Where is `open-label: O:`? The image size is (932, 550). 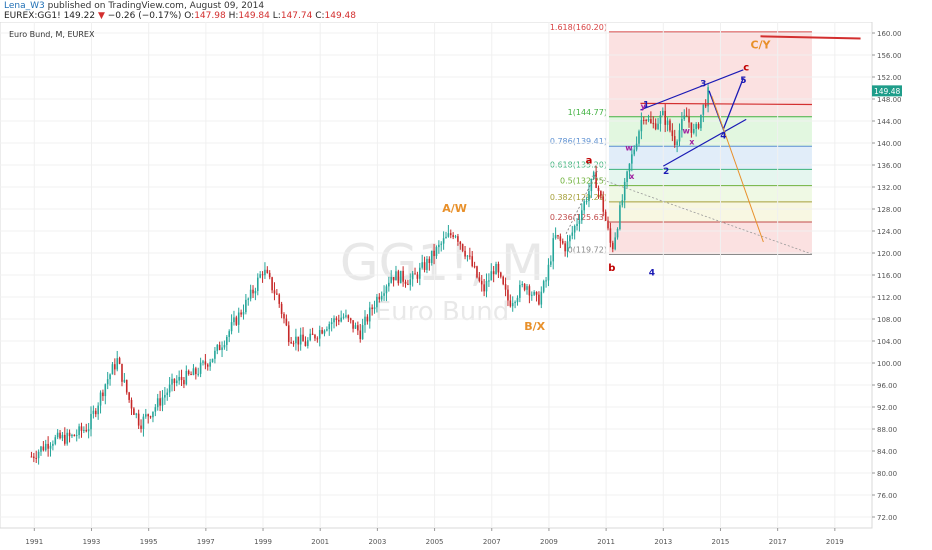
open-label: O: is located at coordinates (189, 16).